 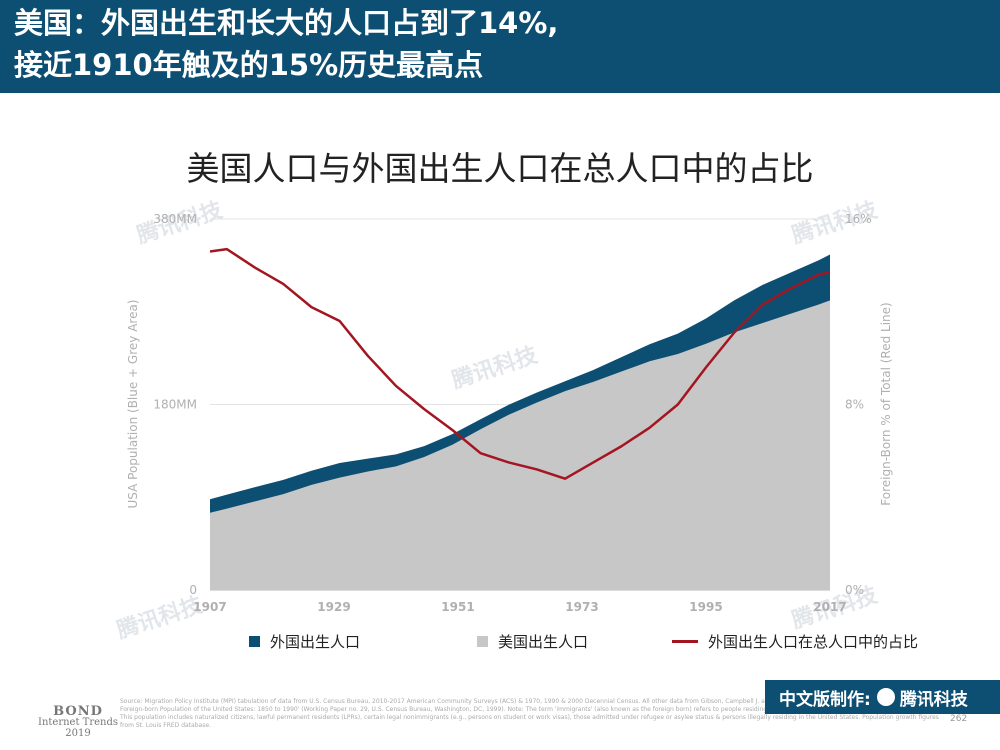 I want to click on y-left-tick-label: 180MM, so click(x=175, y=405).